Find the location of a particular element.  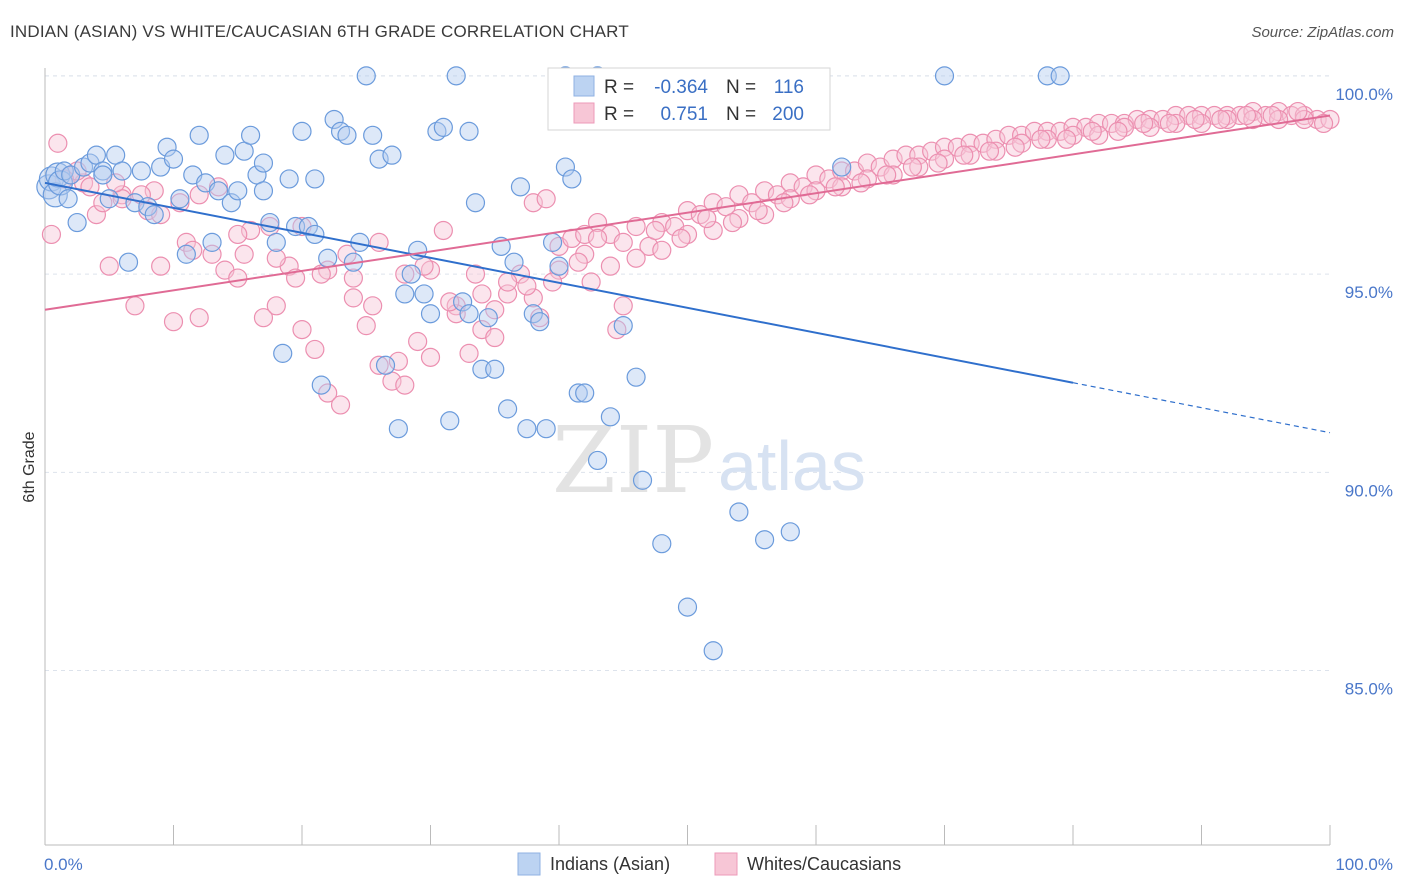

bottom-legend-swatch-pink is located at coordinates (726, 864).